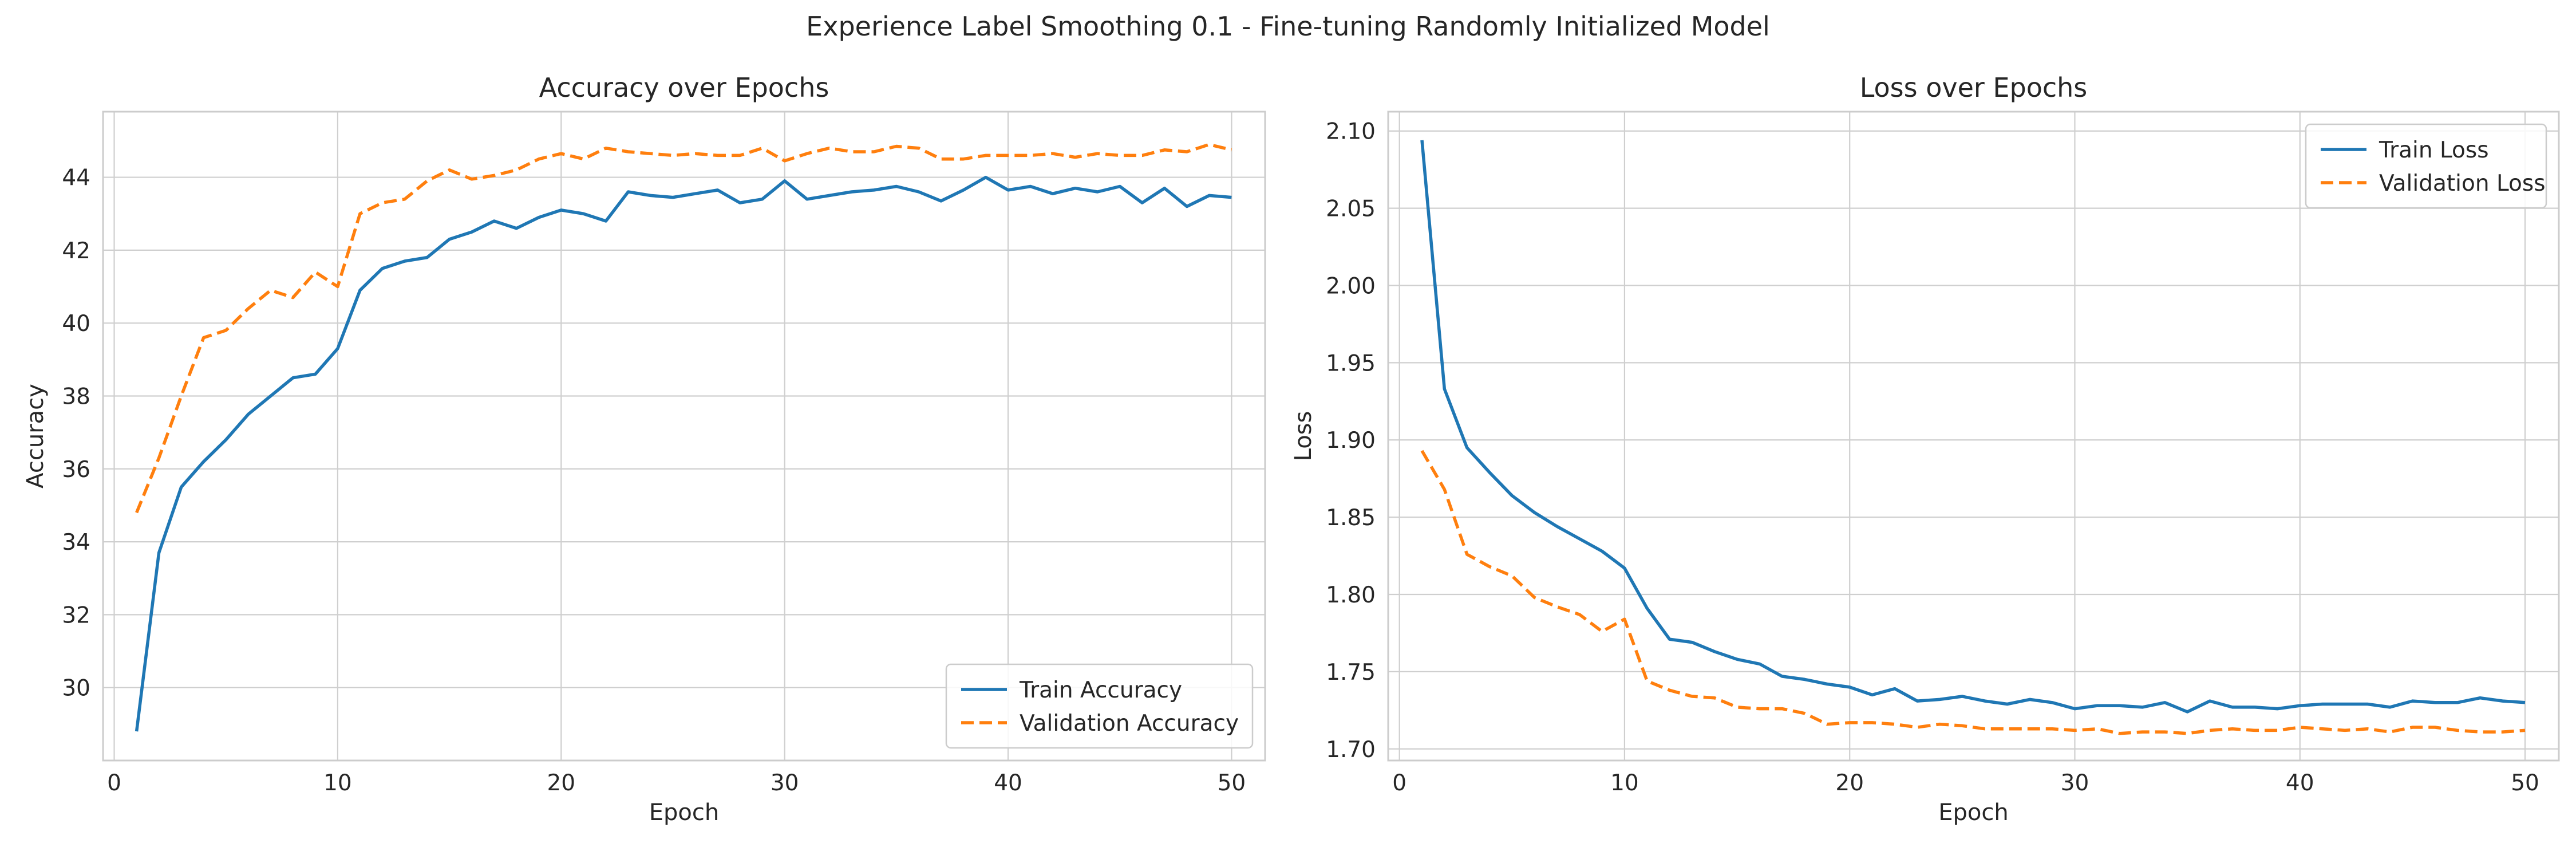 Image resolution: width=2576 pixels, height=859 pixels. Describe the element at coordinates (1351, 441) in the screenshot. I see `loss-y-tick-label: 1.90` at that location.